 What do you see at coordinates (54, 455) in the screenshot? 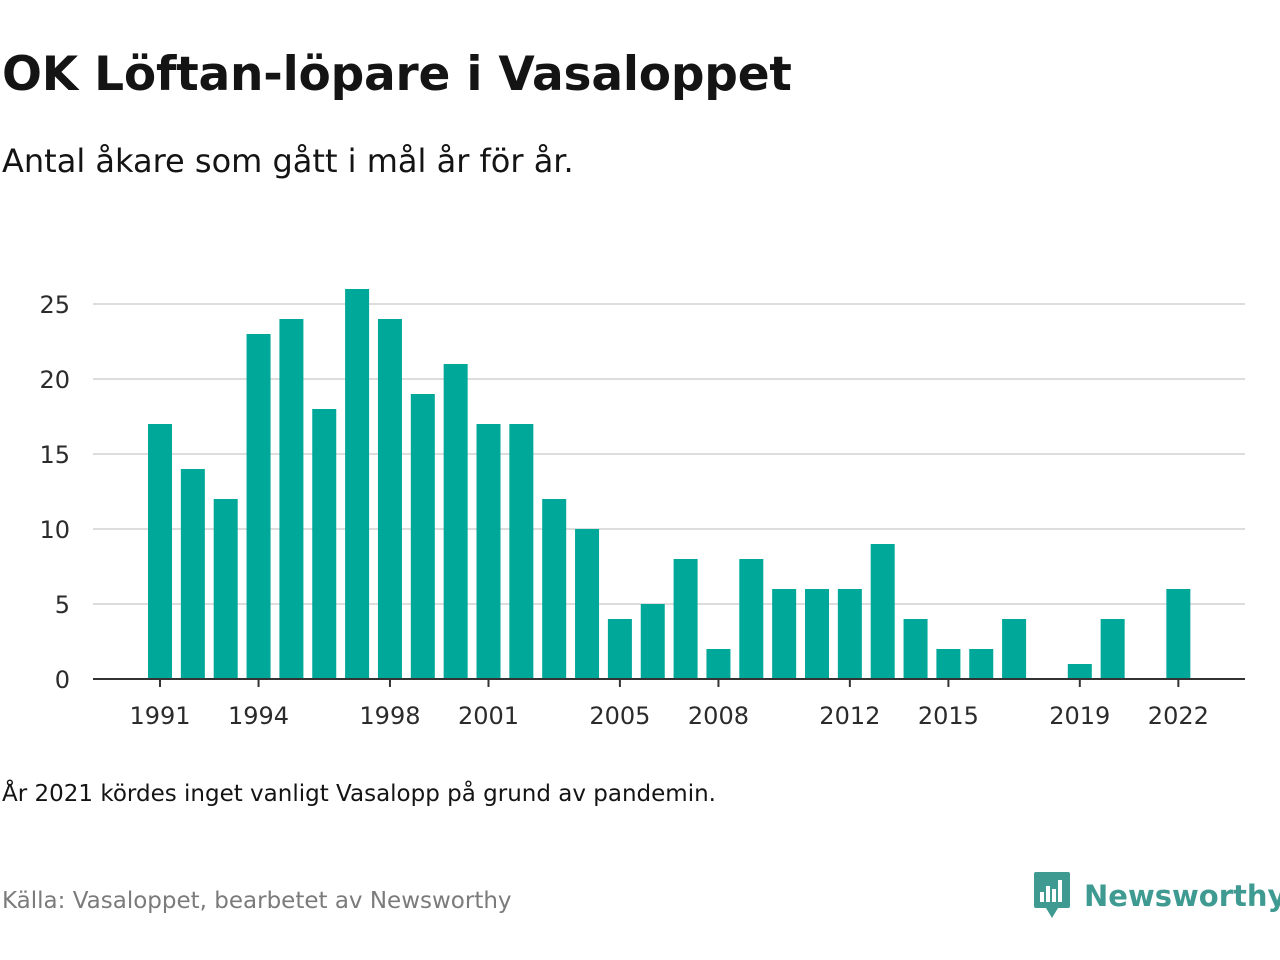
I see `y-tick-label: 15` at bounding box center [54, 455].